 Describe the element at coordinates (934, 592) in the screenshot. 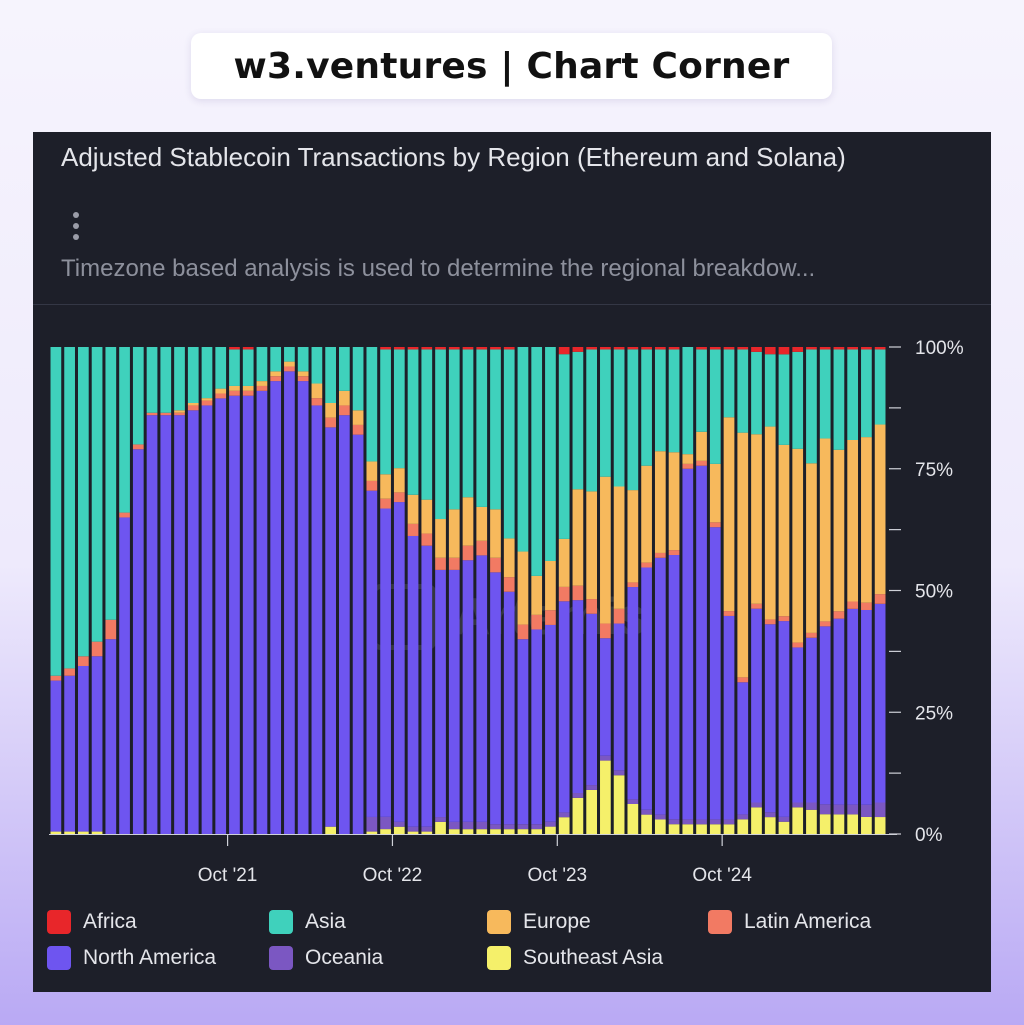

I see `y-tick-label: 50%` at that location.